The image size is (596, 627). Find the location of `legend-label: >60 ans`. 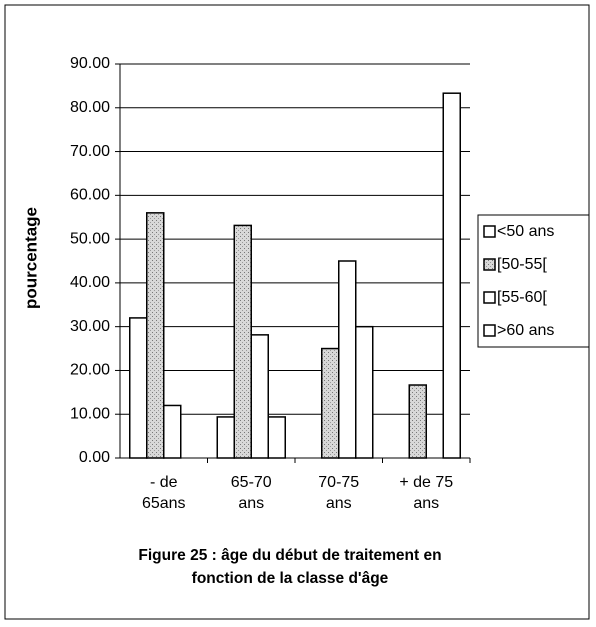

legend-label: >60 ans is located at coordinates (525, 330).